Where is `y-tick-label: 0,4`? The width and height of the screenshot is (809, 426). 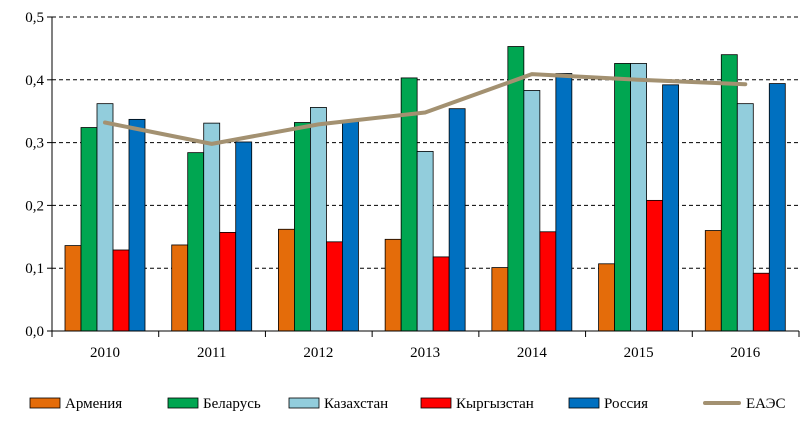 y-tick-label: 0,4 is located at coordinates (34, 81).